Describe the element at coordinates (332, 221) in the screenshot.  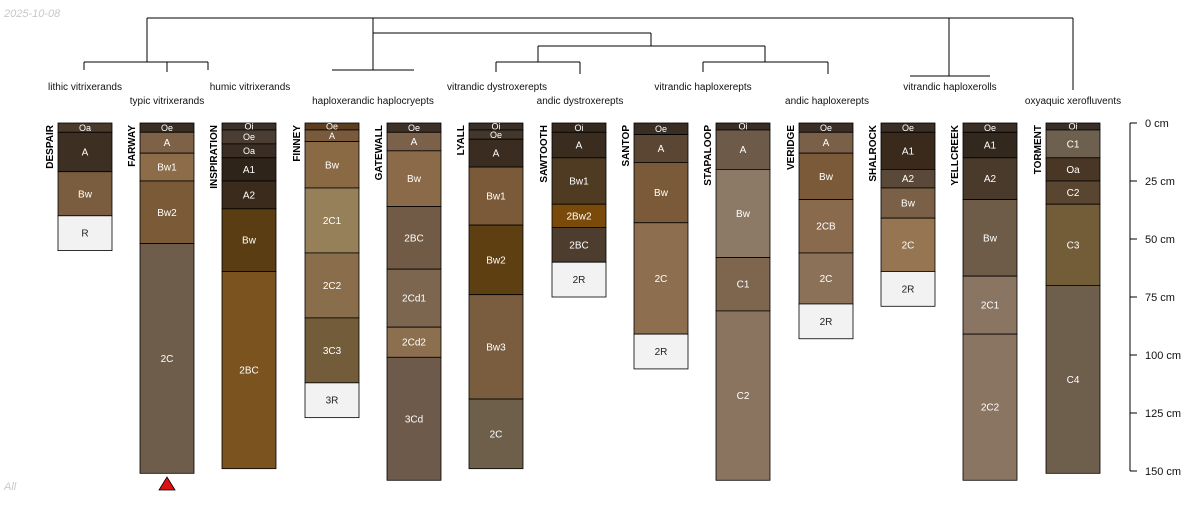
I see `horizon-label: 2C1` at that location.